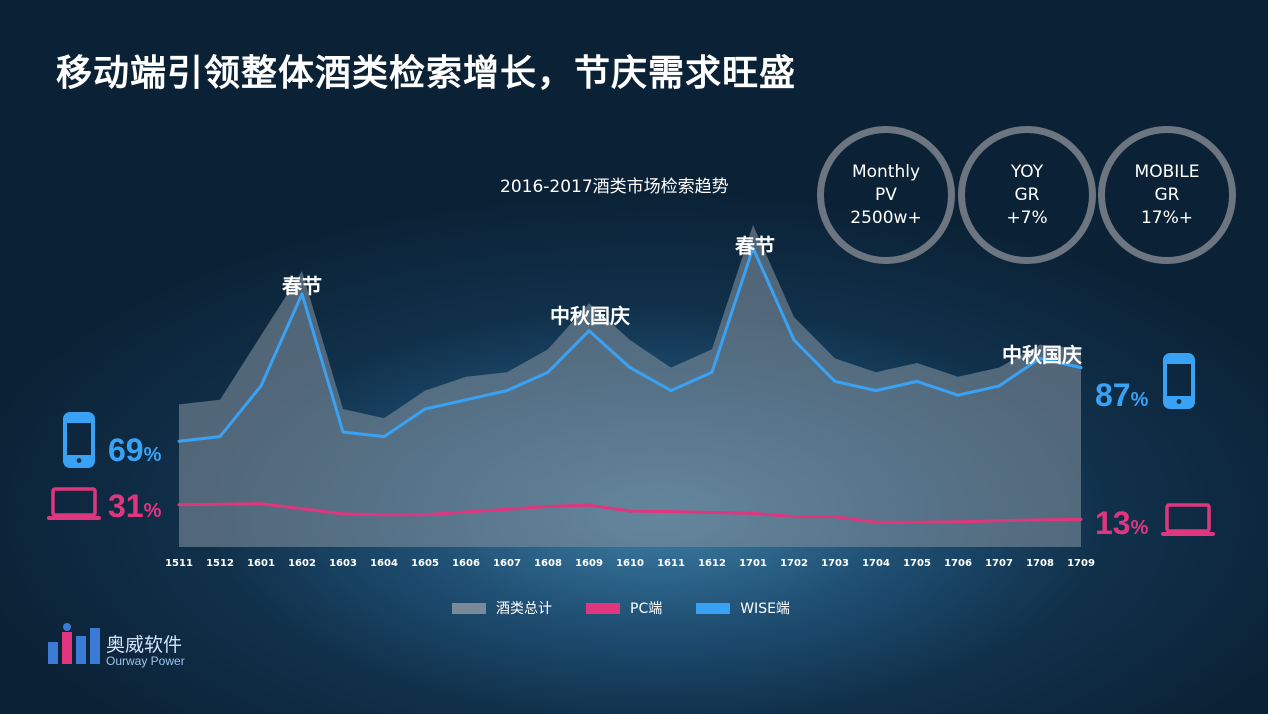 The width and height of the screenshot is (1268, 714). Describe the element at coordinates (886, 217) in the screenshot. I see `kpi-value: 2500w+` at that location.